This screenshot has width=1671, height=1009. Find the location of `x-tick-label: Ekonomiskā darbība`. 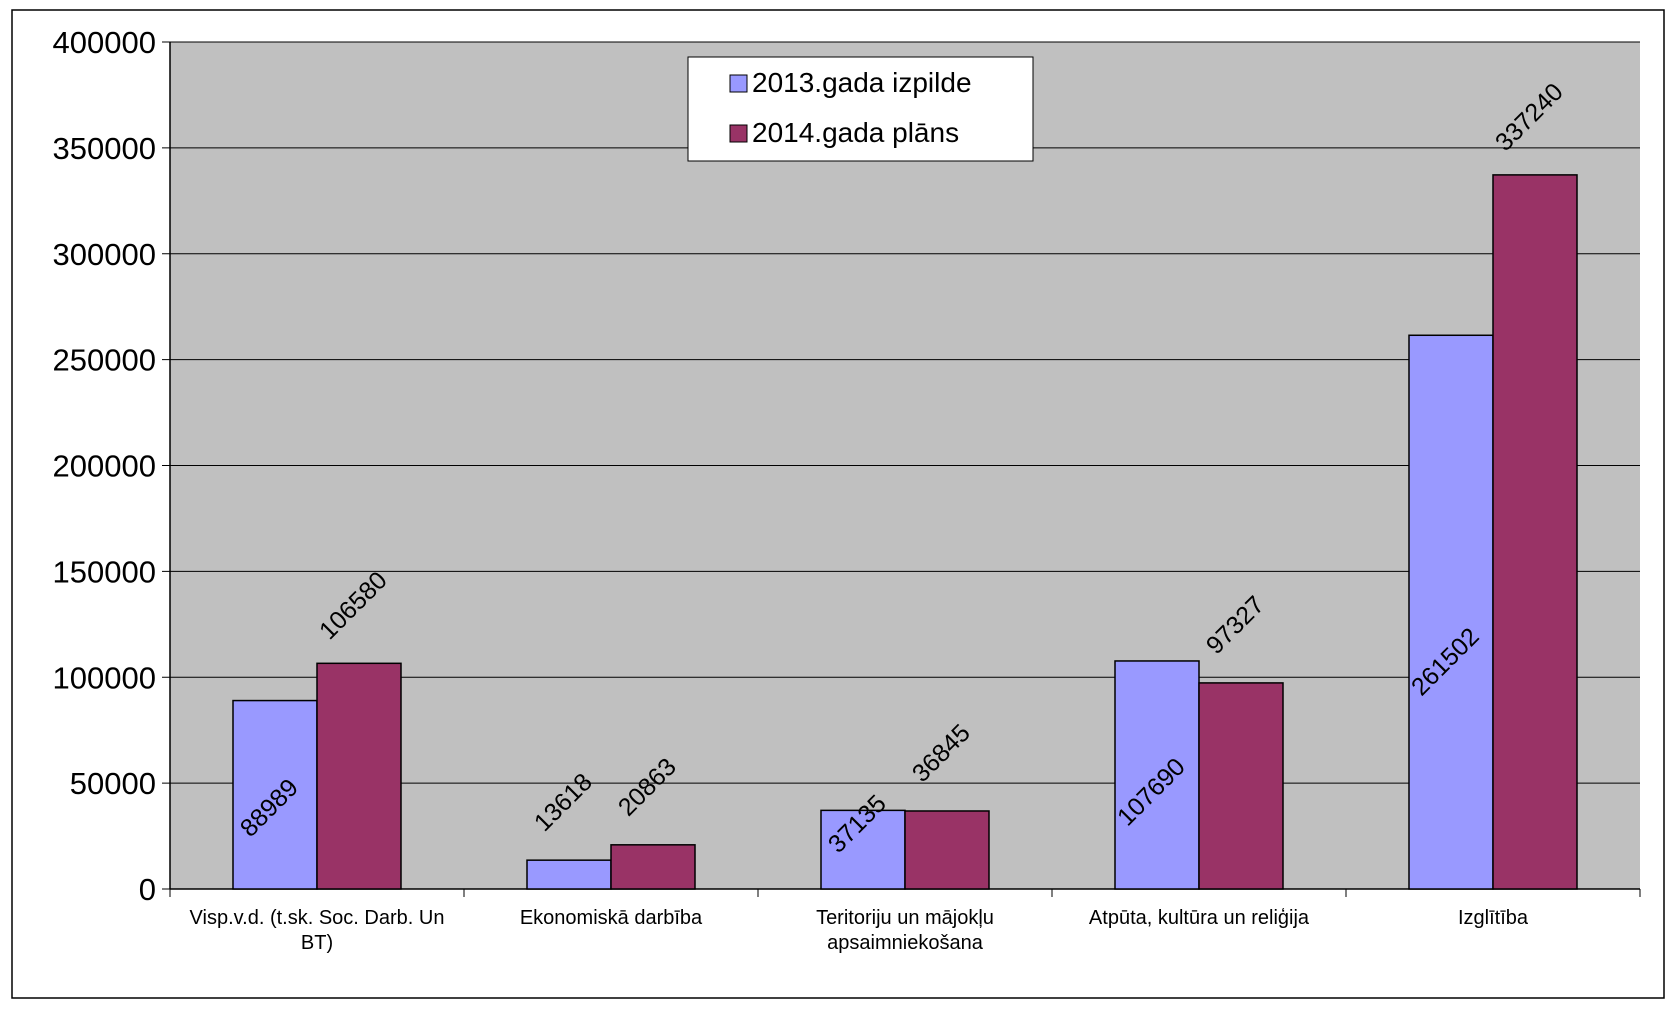

x-tick-label: Ekonomiskā darbība is located at coordinates (611, 918).